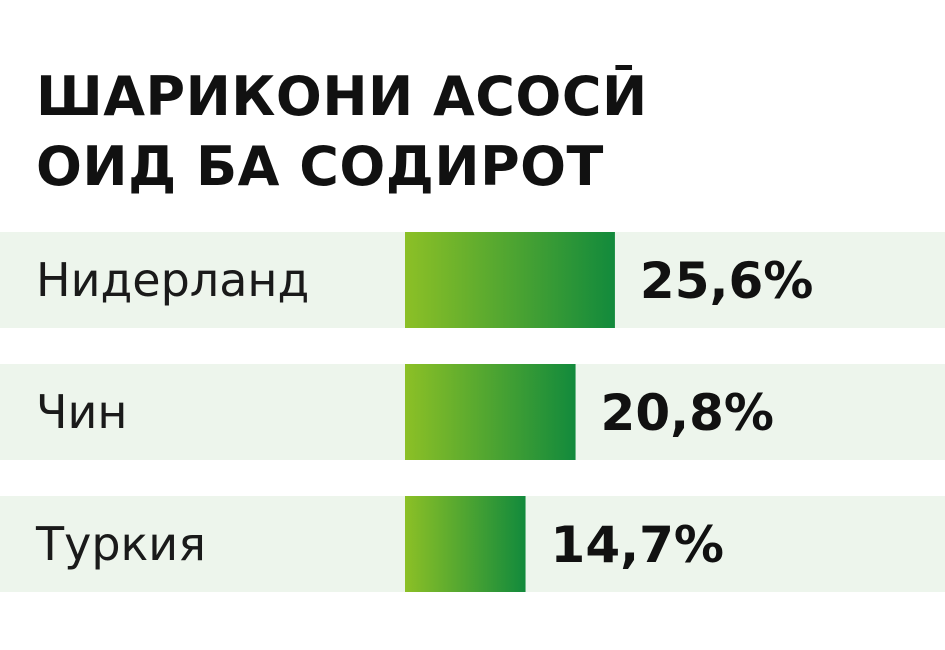 The image size is (945, 650). I want to click on chart-title-line-2: ОИД БА СОДИРОТ, so click(320, 166).